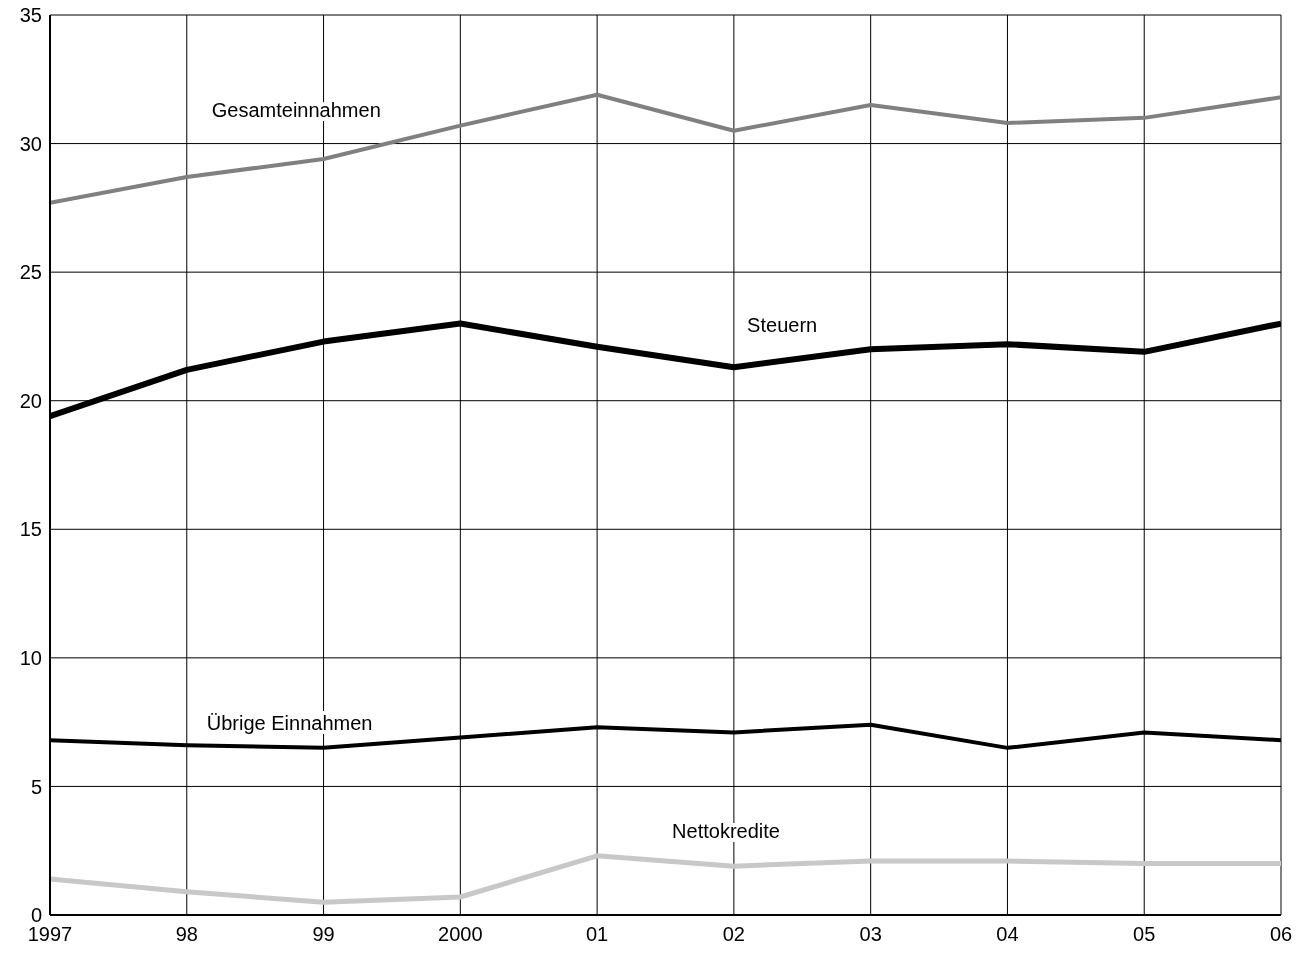 The image size is (1304, 953). I want to click on x-tick-label: 02, so click(734, 934).